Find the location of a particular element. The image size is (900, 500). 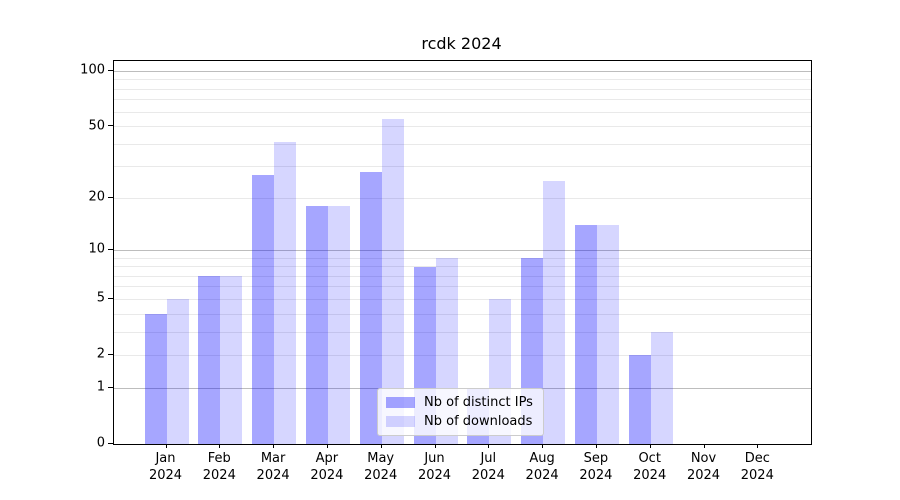

y-tick-label: 20 is located at coordinates (96, 197).